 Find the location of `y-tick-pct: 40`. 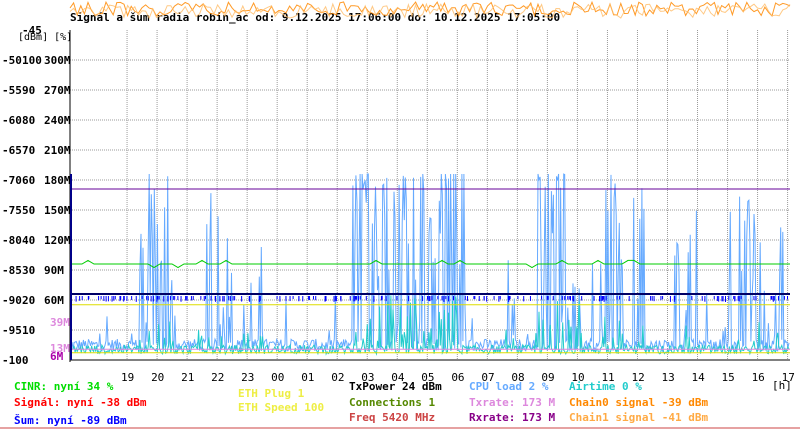

y-tick-pct: 40 is located at coordinates (28, 240).